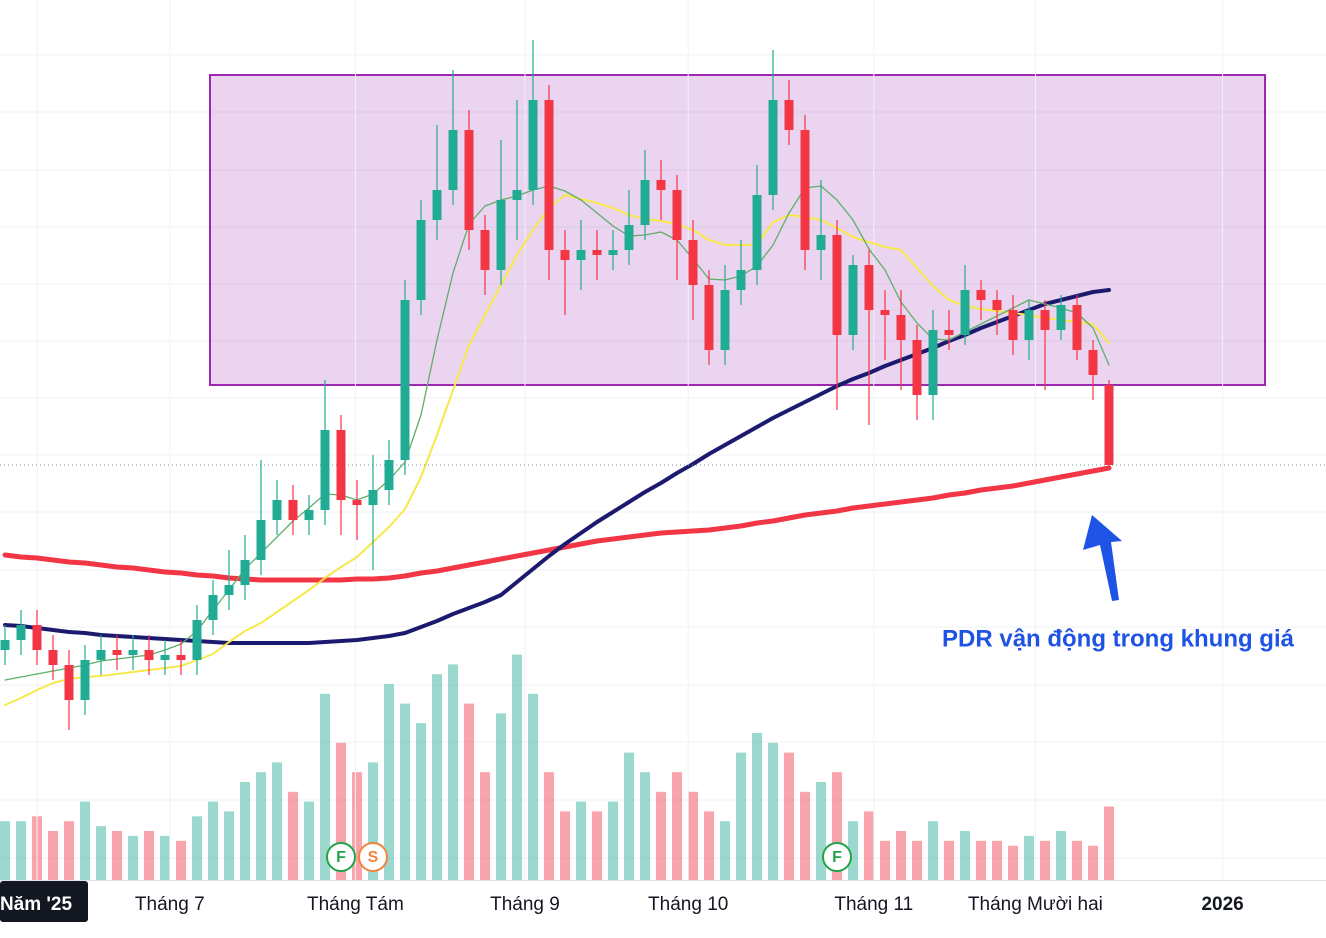 Image resolution: width=1326 pixels, height=938 pixels. I want to click on annotation: PDR vận động trong khung giá, so click(1118, 638).